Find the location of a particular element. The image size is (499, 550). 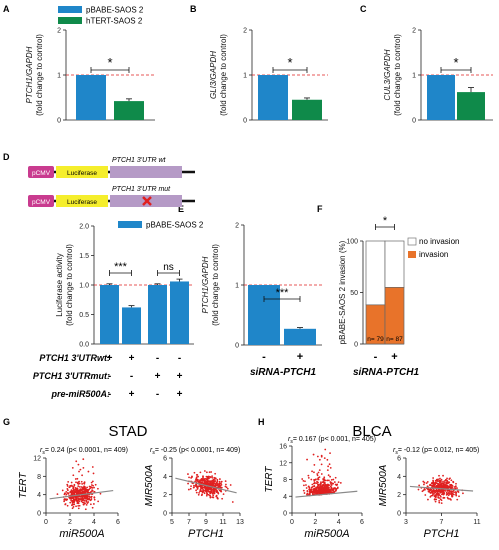

chart-a: 0 1 2 PTCH1/GAPDH(fold change to control) * is located at coordinates (90, 76).